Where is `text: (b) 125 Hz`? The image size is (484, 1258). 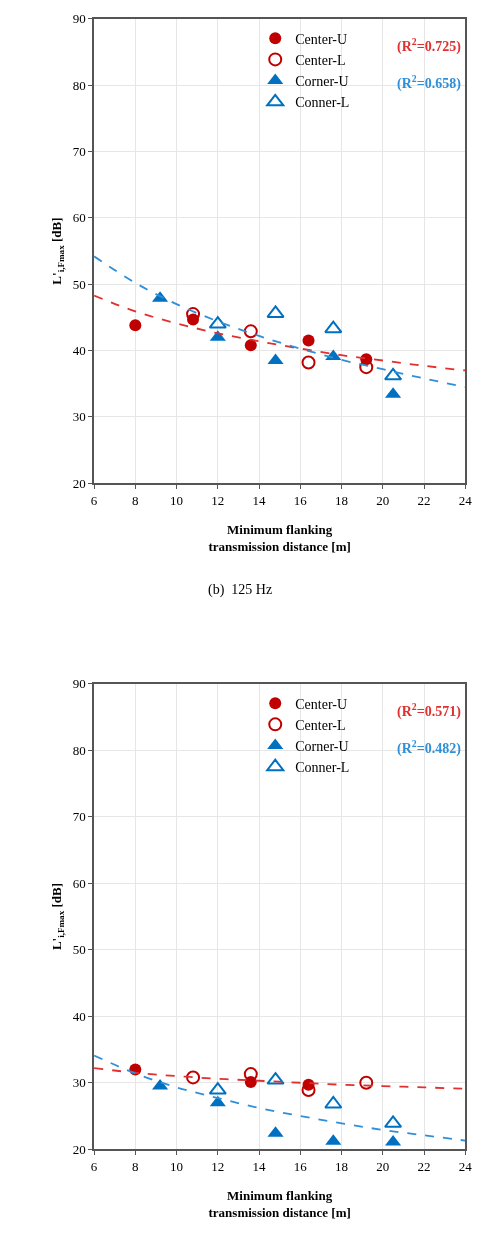 text: (b) 125 Hz is located at coordinates (240, 590).